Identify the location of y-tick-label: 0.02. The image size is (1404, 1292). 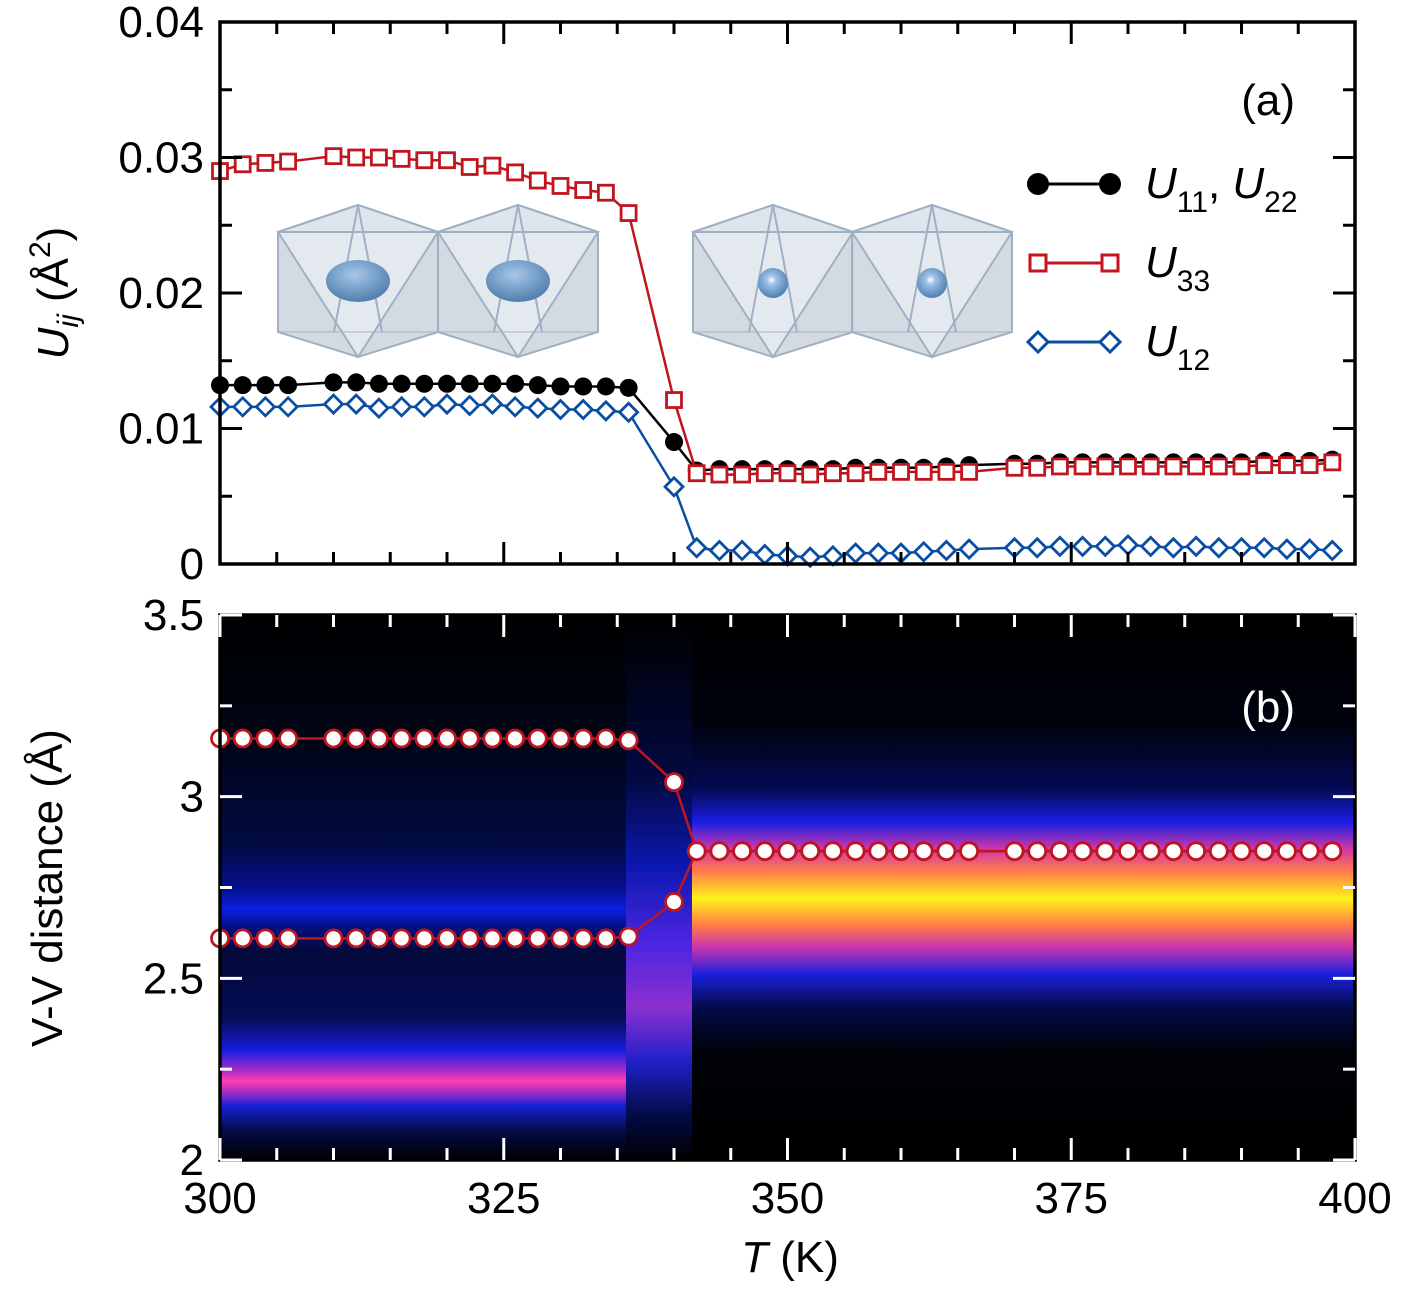
(161, 293).